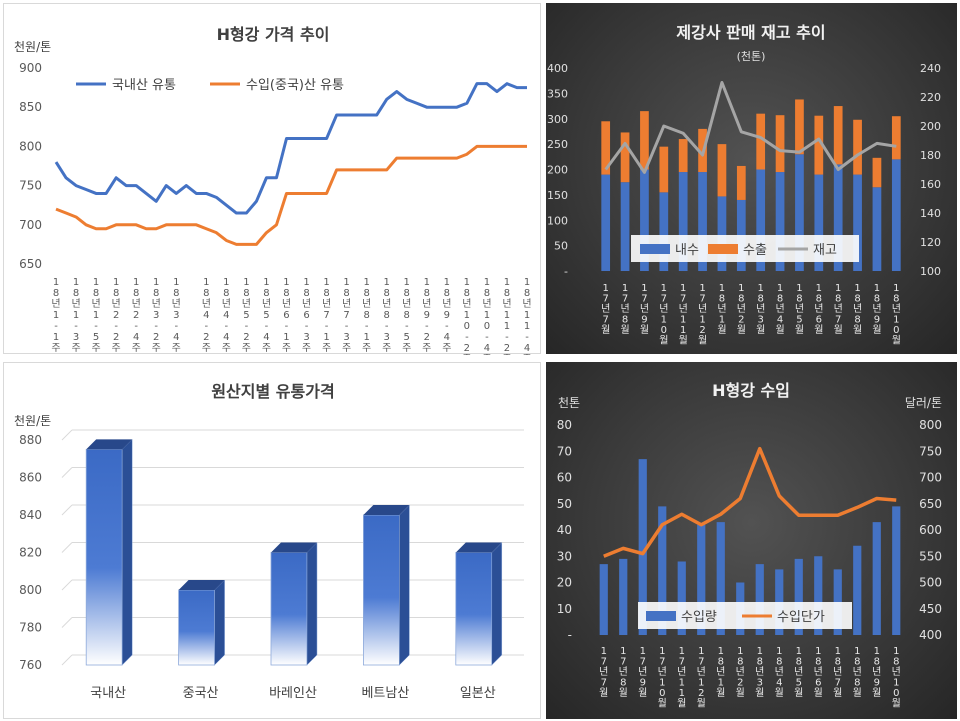  What do you see at coordinates (30, 68) in the screenshot?
I see `y-tick-label: 900` at bounding box center [30, 68].